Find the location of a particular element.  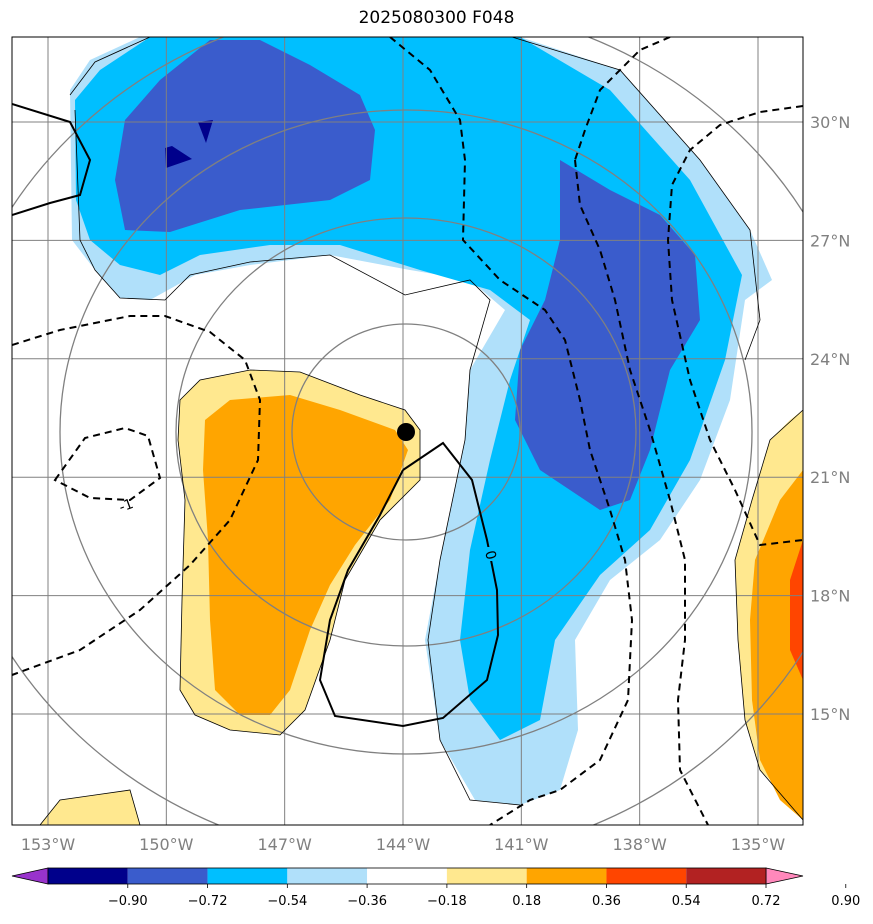

lon-tick-labels: 153°W 150°W 147°W 144°W 141°W 138°W 135°W is located at coordinates (403, 844).